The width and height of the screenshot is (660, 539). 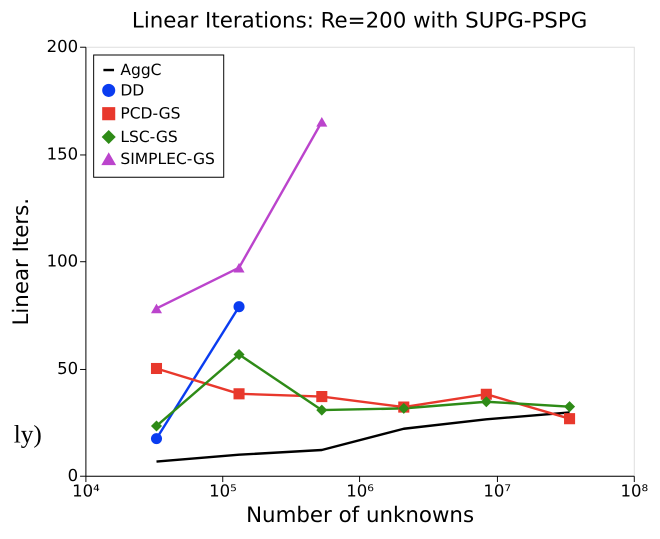 I want to click on y-tick-label: 50, so click(x=67, y=368).